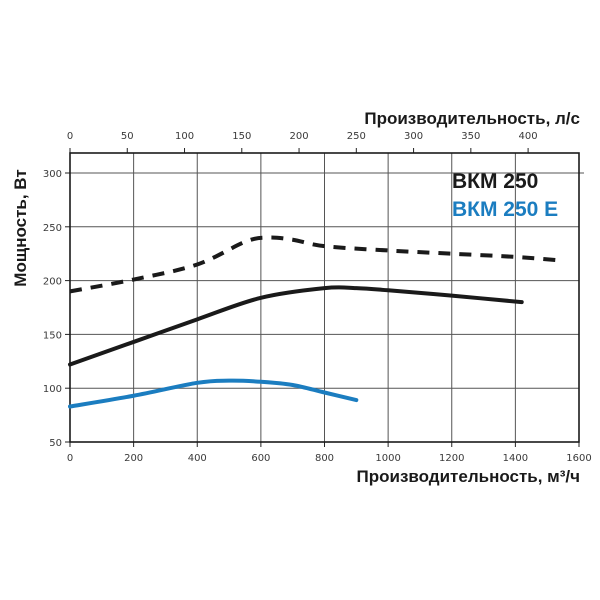 This screenshot has height=600, width=600. What do you see at coordinates (356, 136) in the screenshot?
I see `x2-tick-label: 250` at bounding box center [356, 136].